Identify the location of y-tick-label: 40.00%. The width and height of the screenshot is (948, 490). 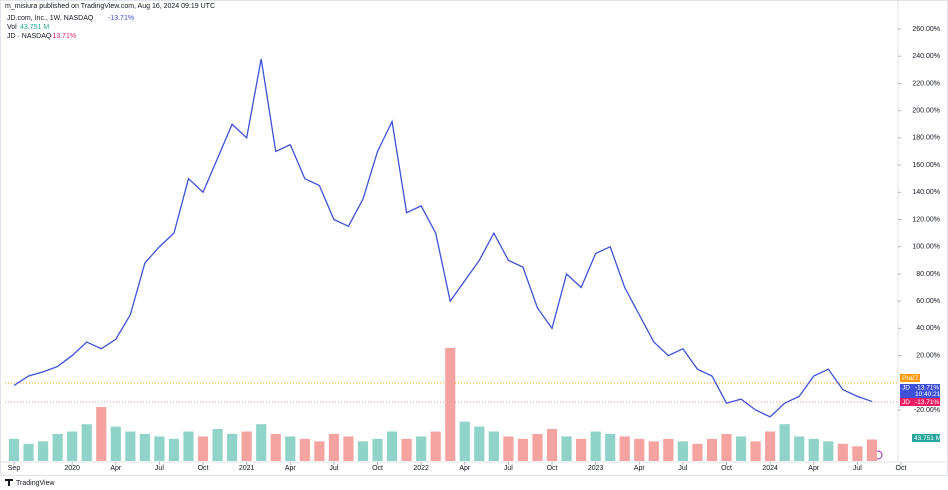
(928, 328).